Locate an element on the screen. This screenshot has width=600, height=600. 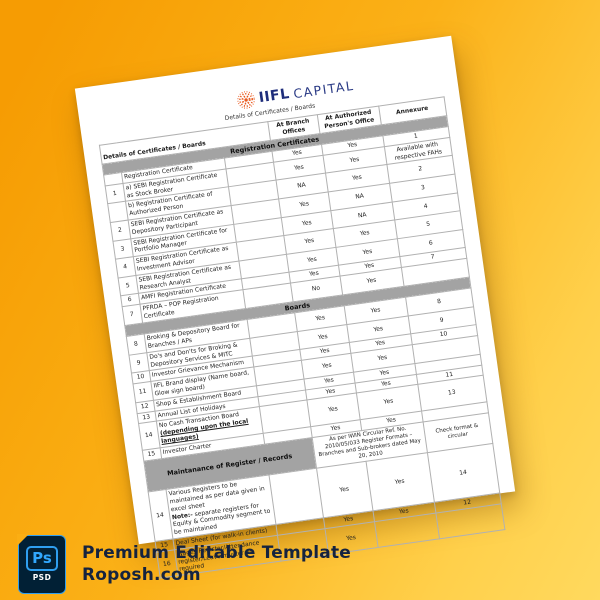
cell-at-branch: Yes is located at coordinates (344, 489).